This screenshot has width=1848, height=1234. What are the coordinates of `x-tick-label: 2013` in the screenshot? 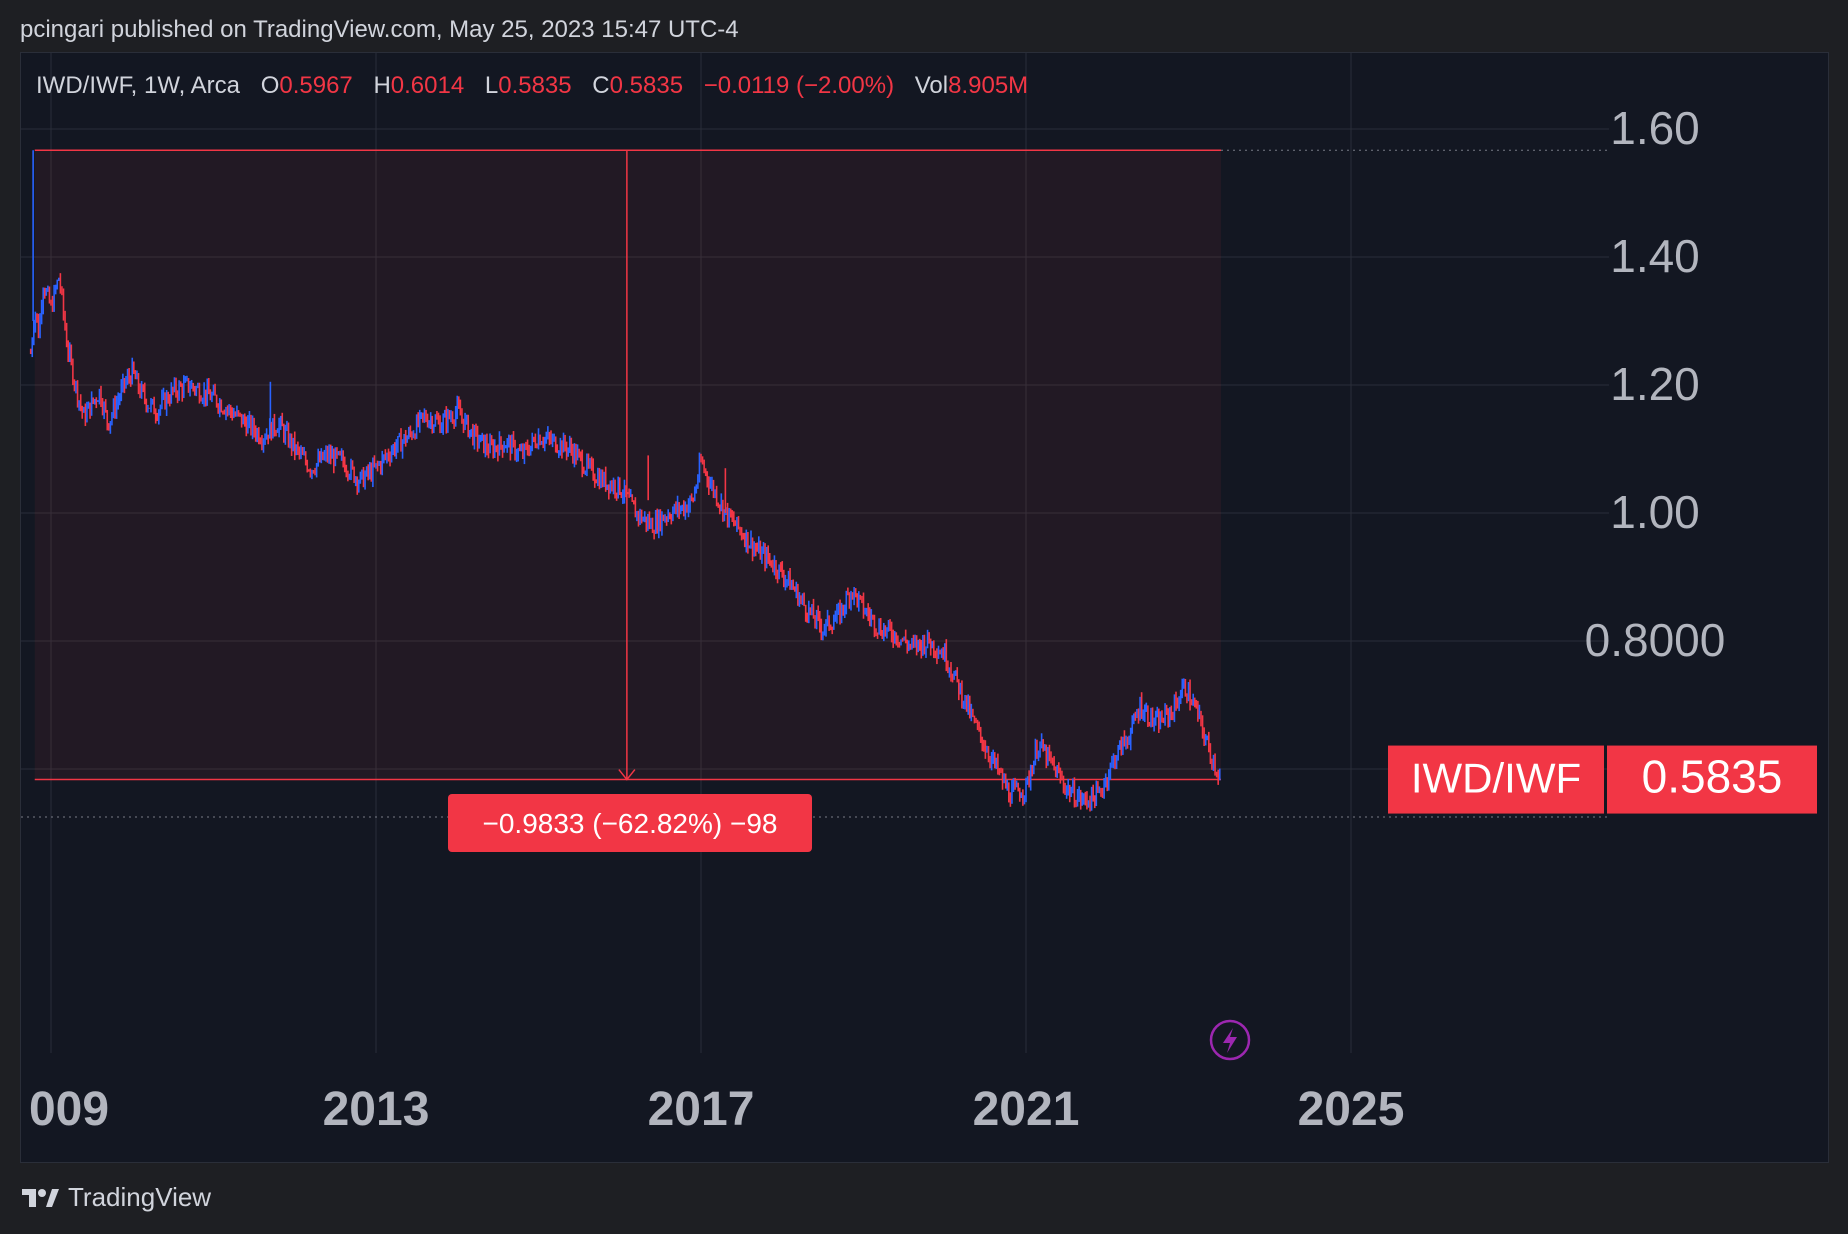 It's located at (376, 1109).